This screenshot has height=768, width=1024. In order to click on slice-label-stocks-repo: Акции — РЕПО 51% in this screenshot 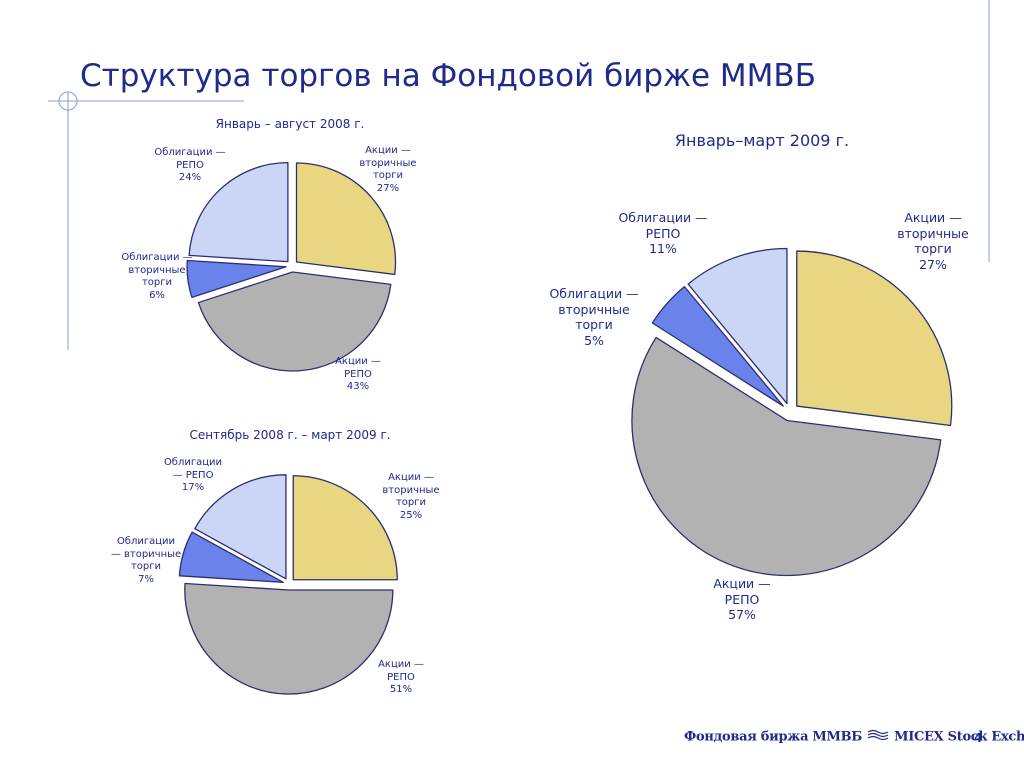, I will do `click(401, 678)`.